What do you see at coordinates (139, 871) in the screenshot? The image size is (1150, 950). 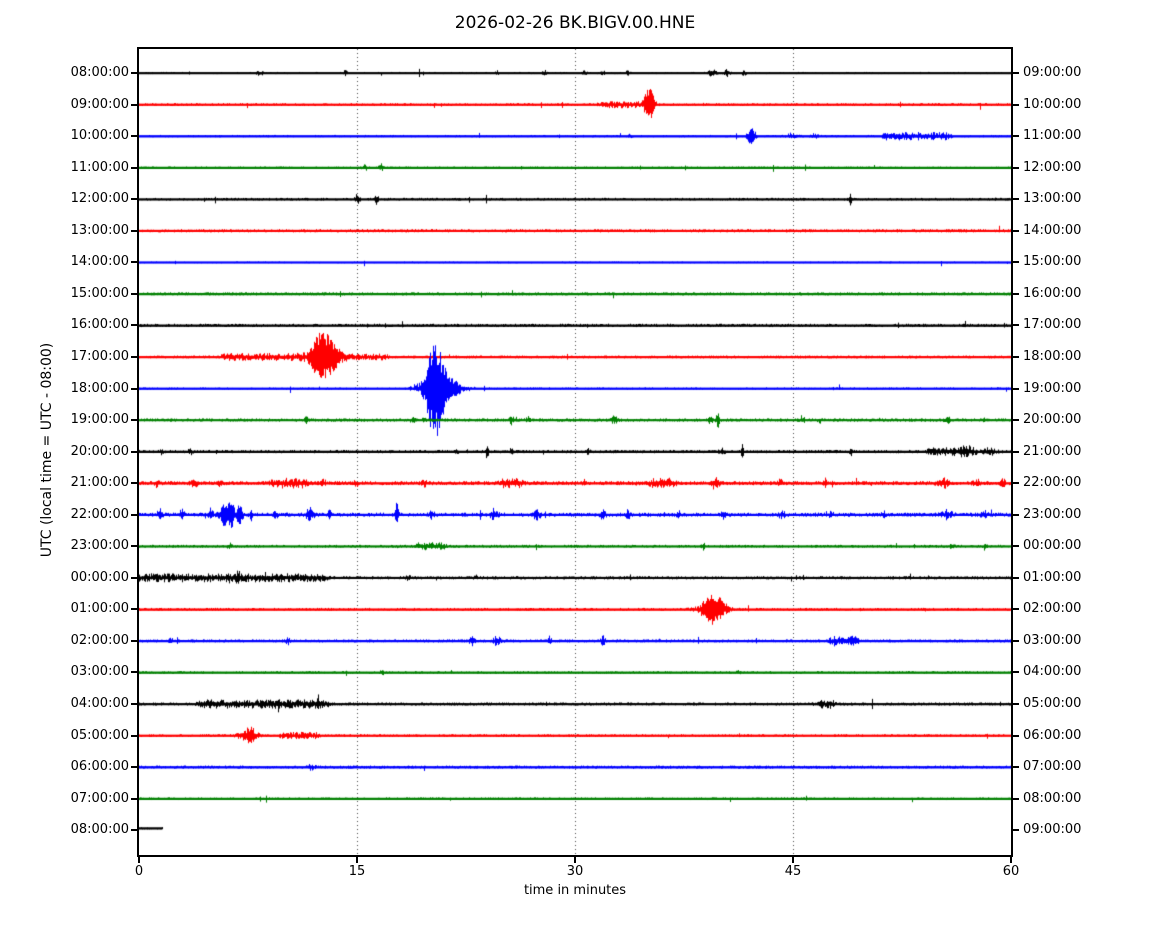 I see `x-tick-label: 0` at bounding box center [139, 871].